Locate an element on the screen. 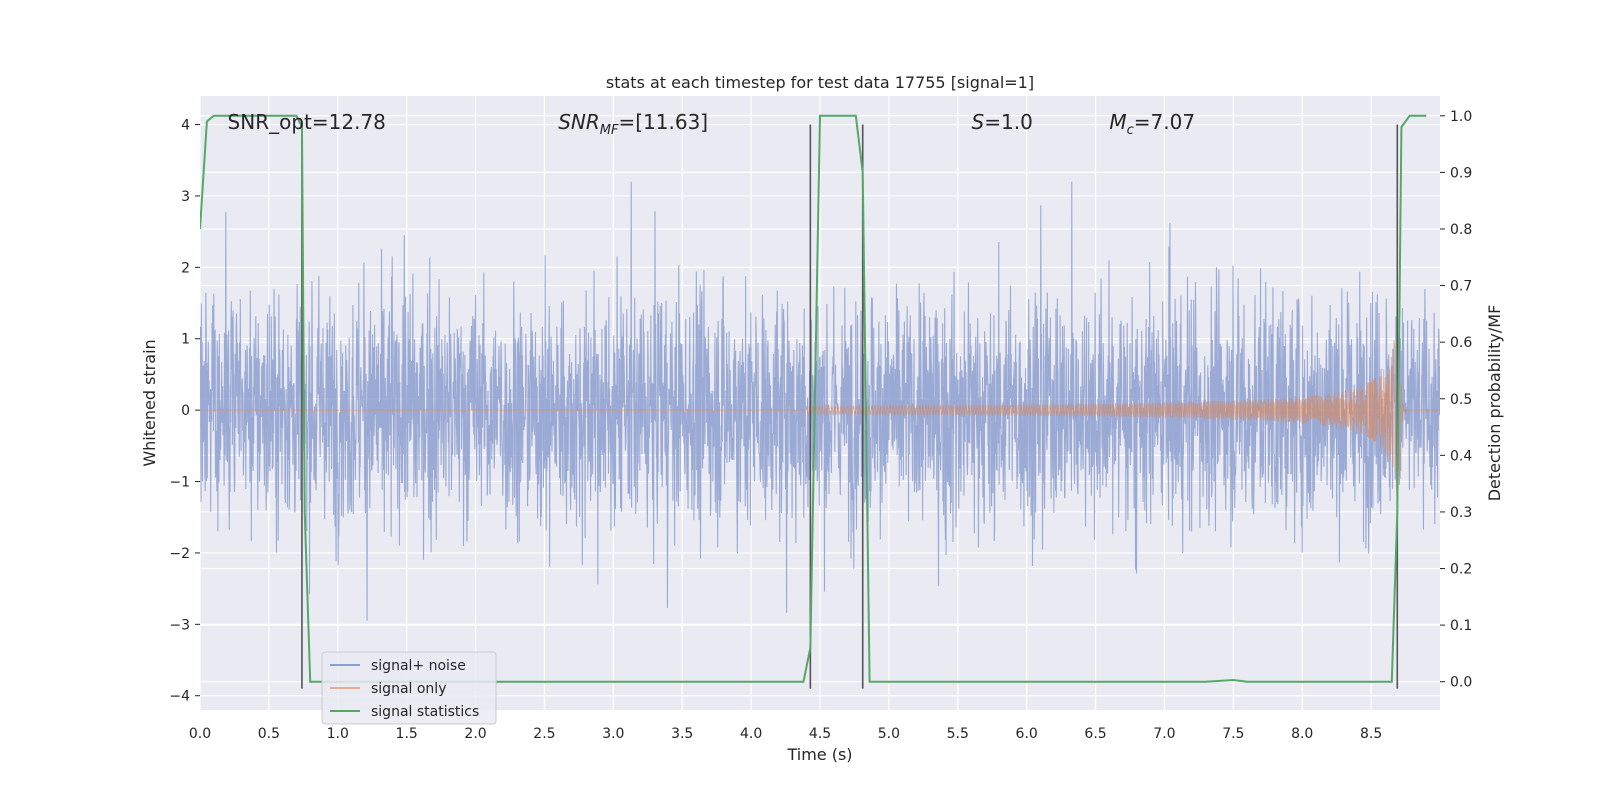 Image resolution: width=1600 pixels, height=800 pixels. y2-tick-label: 0.4 is located at coordinates (1461, 456).